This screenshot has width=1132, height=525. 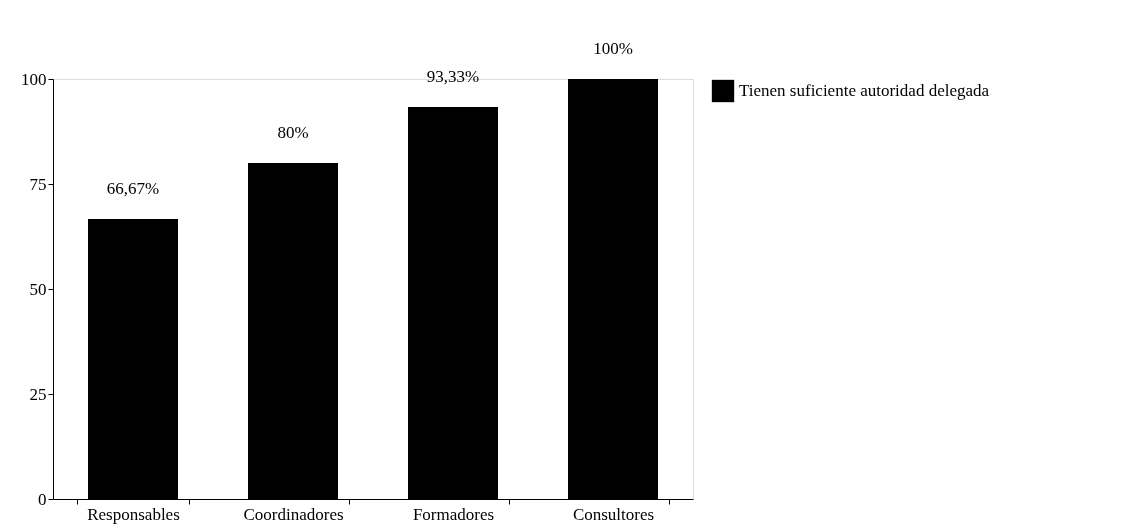 I want to click on y-tick-label: 100, so click(x=34, y=79).